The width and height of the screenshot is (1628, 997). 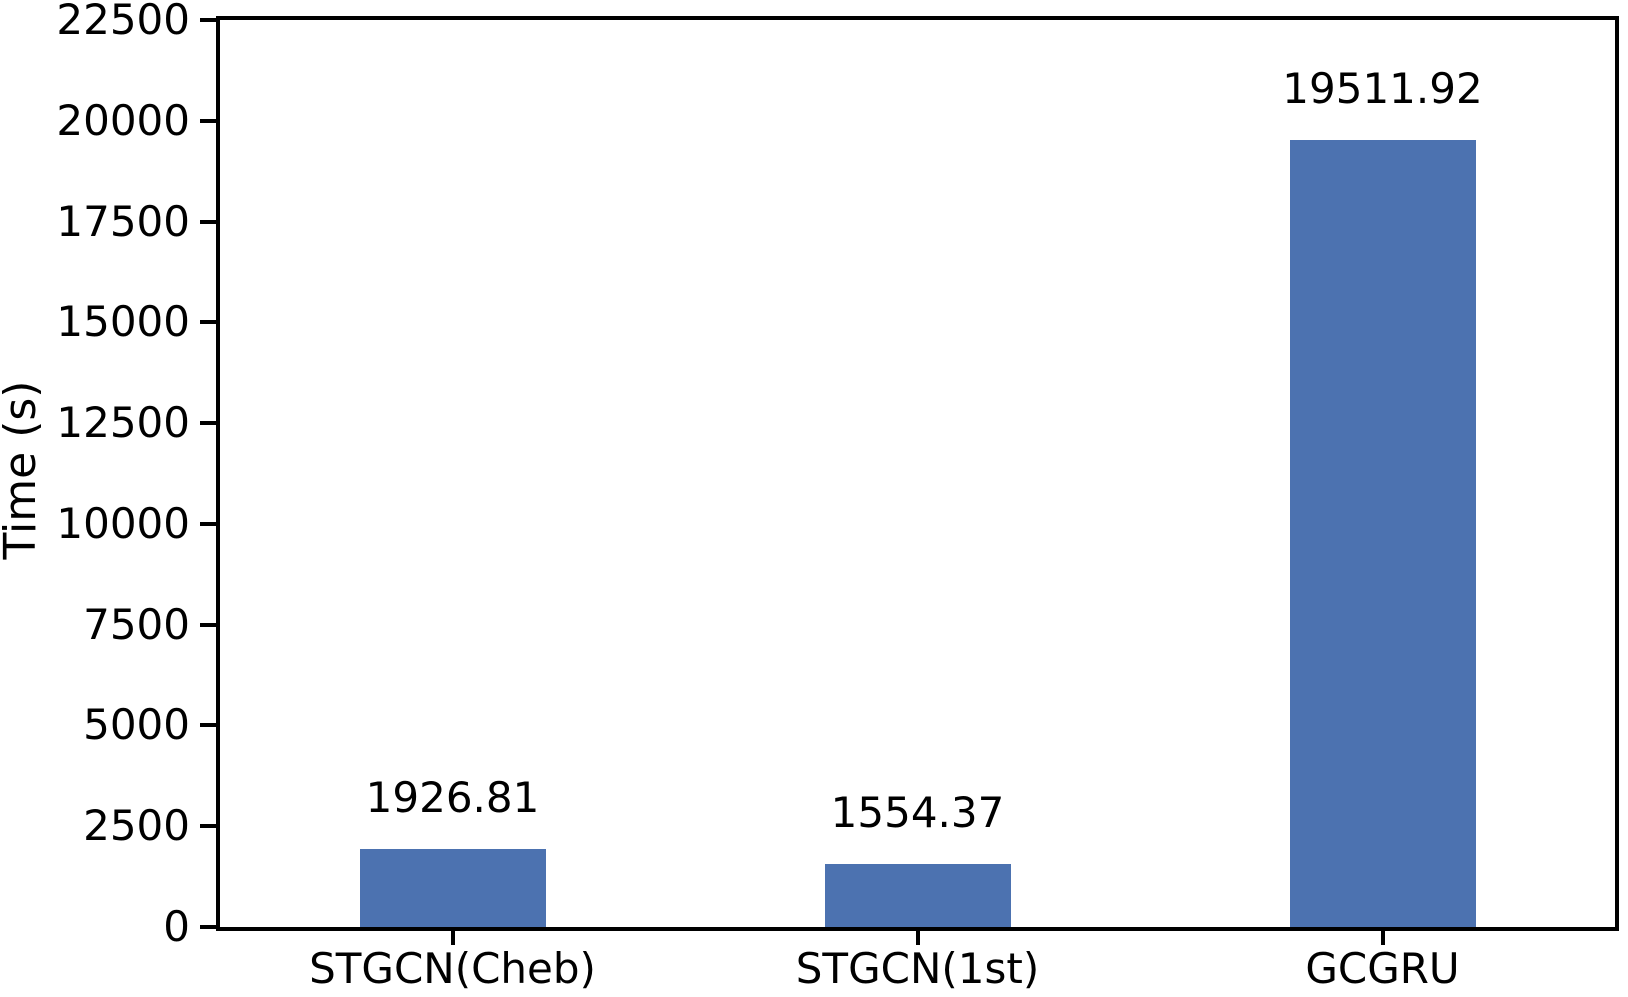 I want to click on x-tick-label-gcgru: GCGRU, so click(x=1382, y=968).